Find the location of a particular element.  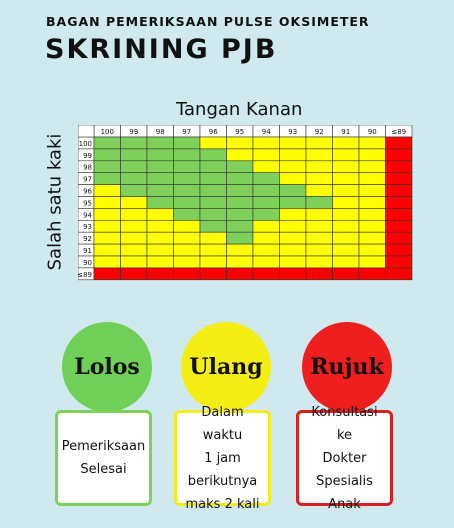

rujuk-description-line: Dokter is located at coordinates (344, 458).